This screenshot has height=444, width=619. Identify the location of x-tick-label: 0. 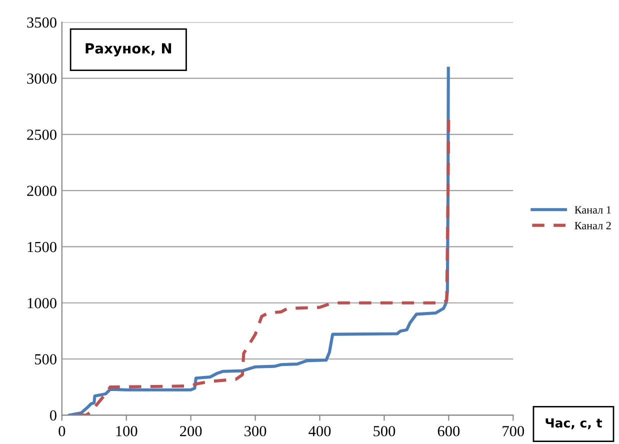
(62, 431).